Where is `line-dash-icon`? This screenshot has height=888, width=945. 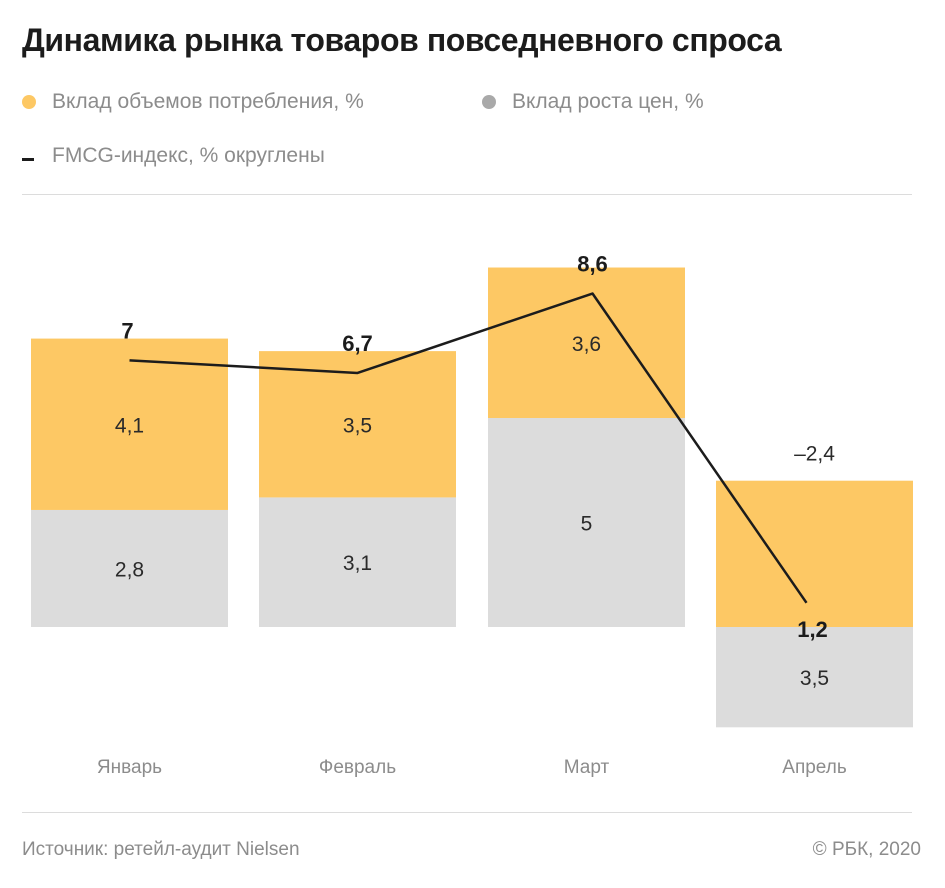 line-dash-icon is located at coordinates (28, 159).